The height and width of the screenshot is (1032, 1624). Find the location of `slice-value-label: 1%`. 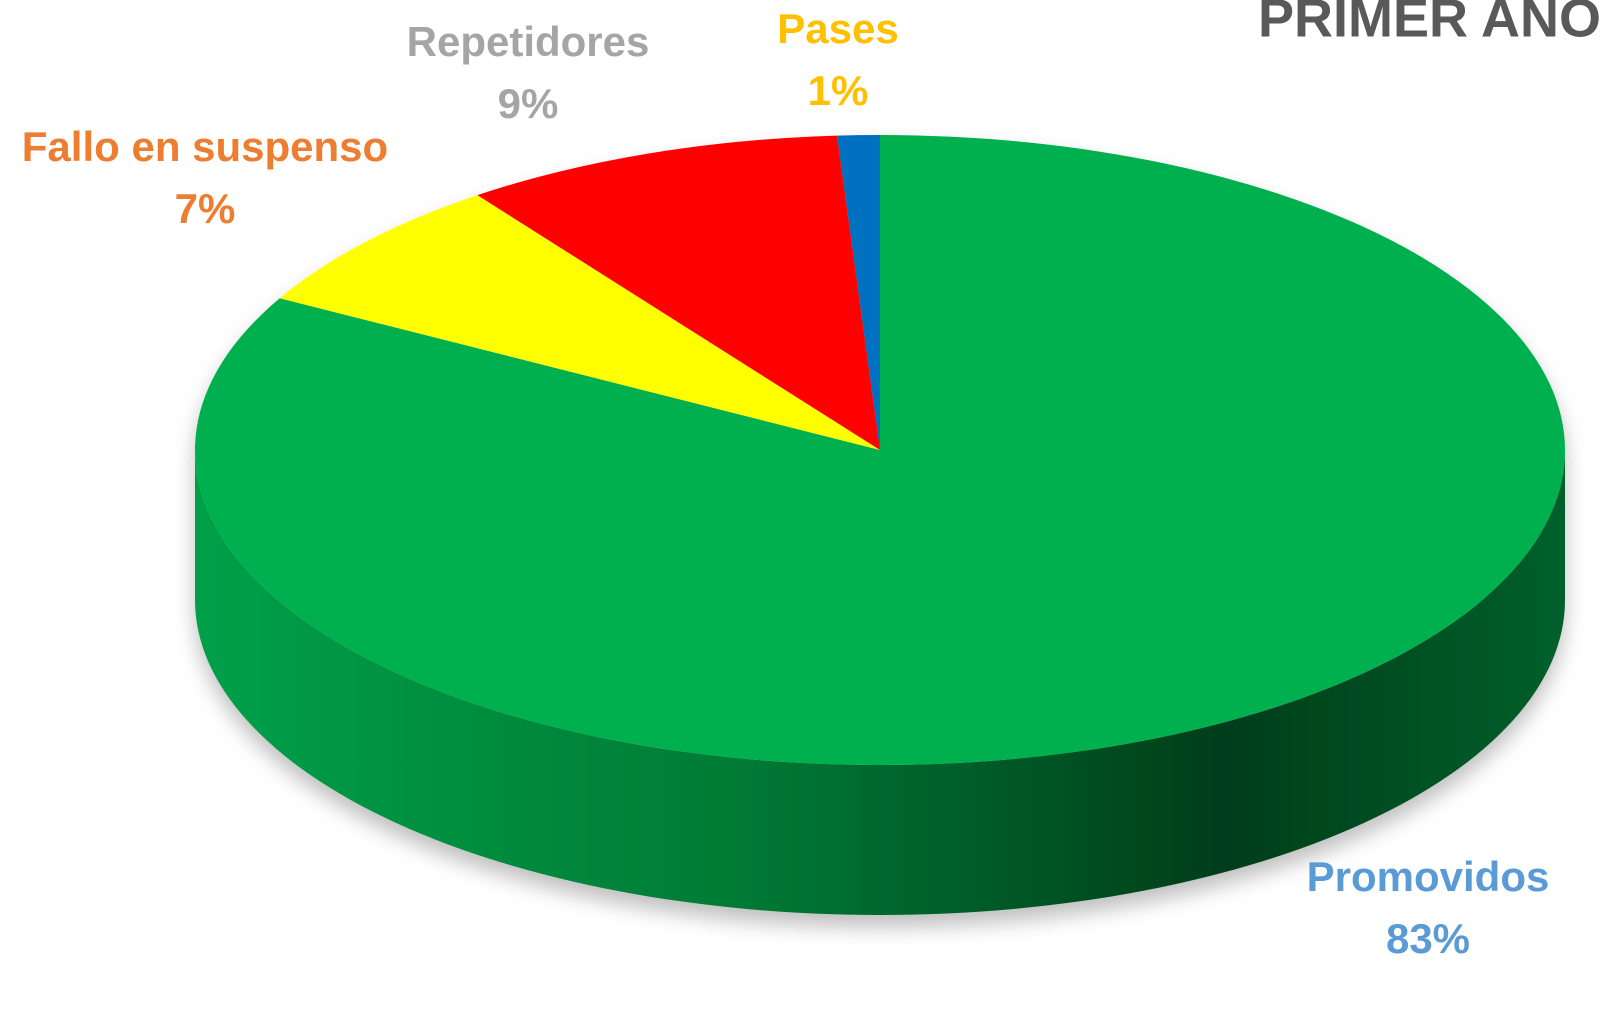

slice-value-label: 1% is located at coordinates (838, 90).